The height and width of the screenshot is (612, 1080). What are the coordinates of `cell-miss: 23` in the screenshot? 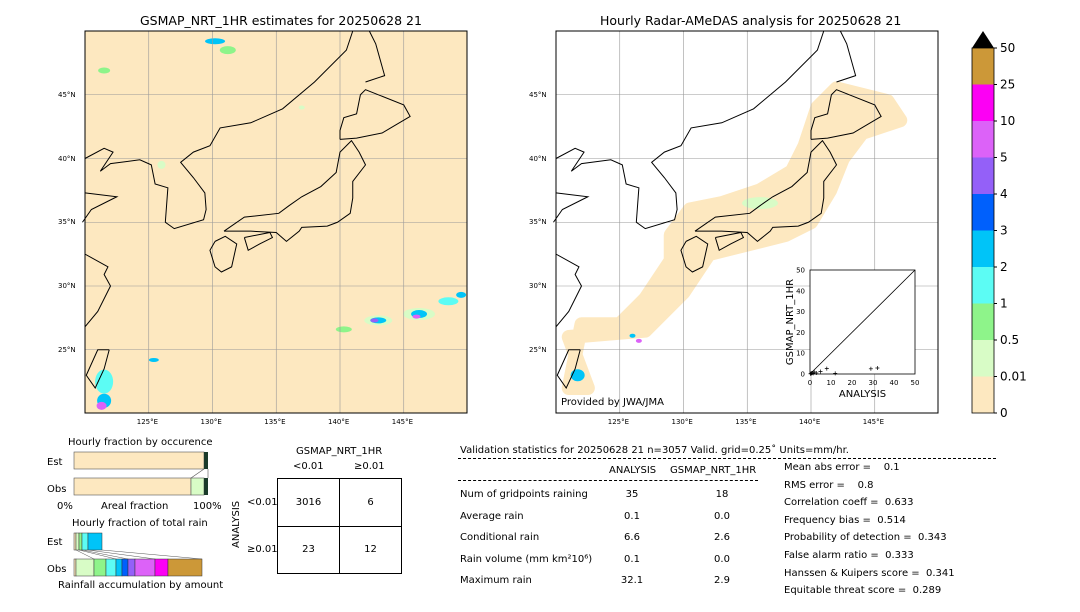 It's located at (308, 549).